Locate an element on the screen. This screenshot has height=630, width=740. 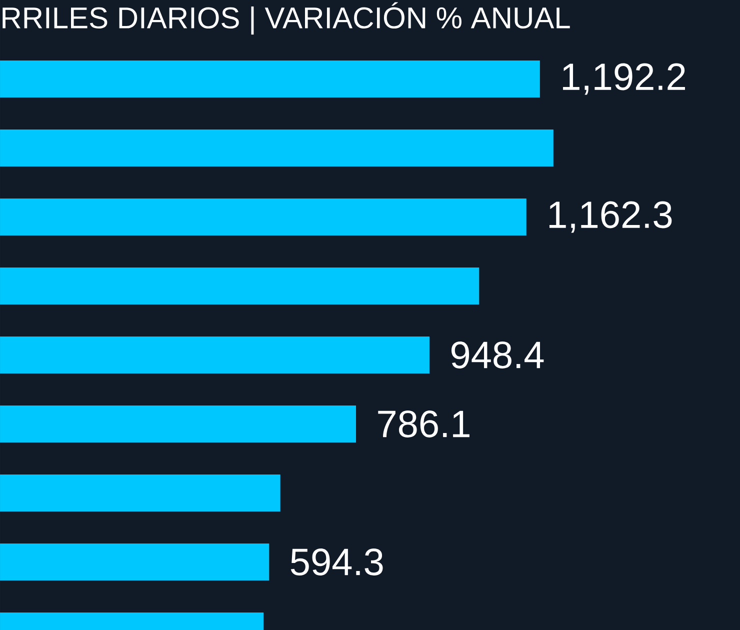
data-label: 1,192.2 is located at coordinates (624, 79).